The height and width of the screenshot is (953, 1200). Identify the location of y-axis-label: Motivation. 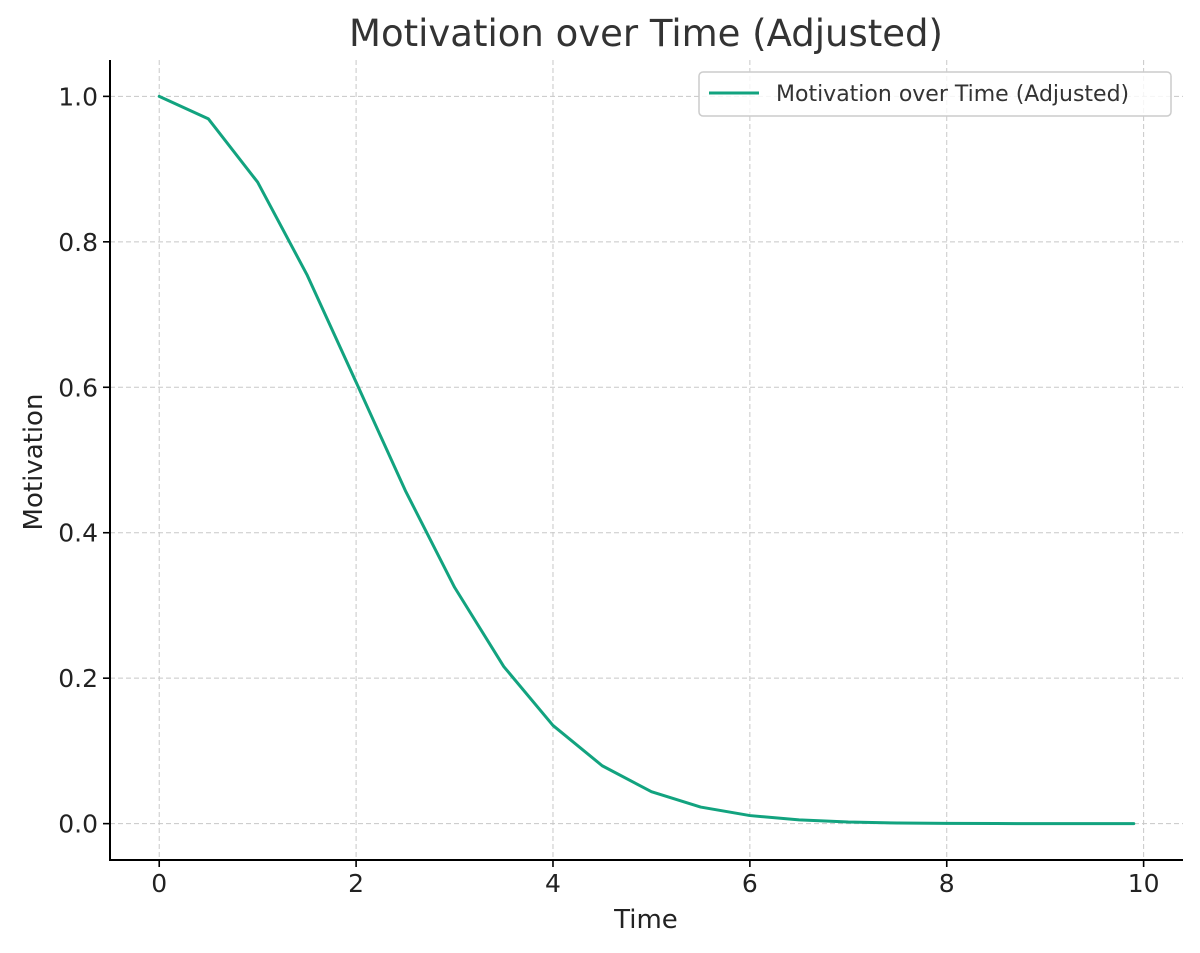
(34, 462).